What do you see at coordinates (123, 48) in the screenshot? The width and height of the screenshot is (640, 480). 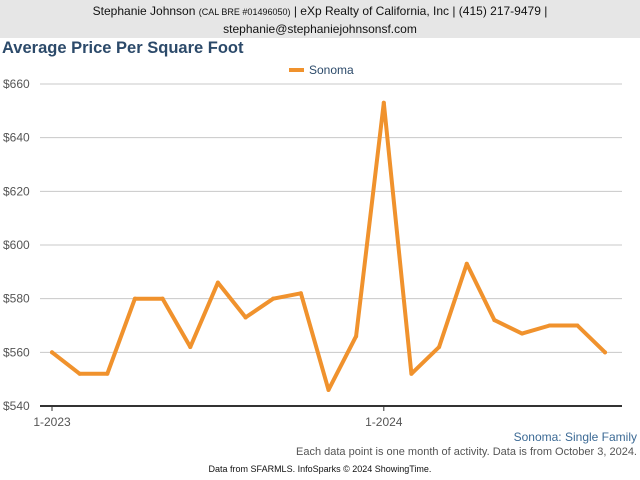 I see `chart-title: Average Price Per Square Foot` at bounding box center [123, 48].